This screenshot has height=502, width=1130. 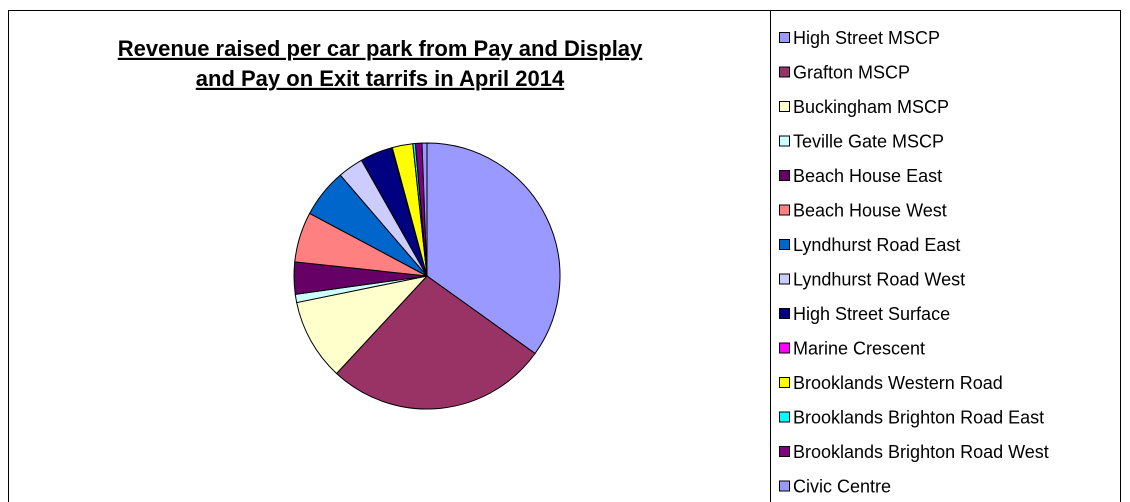 I want to click on legend-label: Lyndhurst Road East, so click(x=876, y=245).